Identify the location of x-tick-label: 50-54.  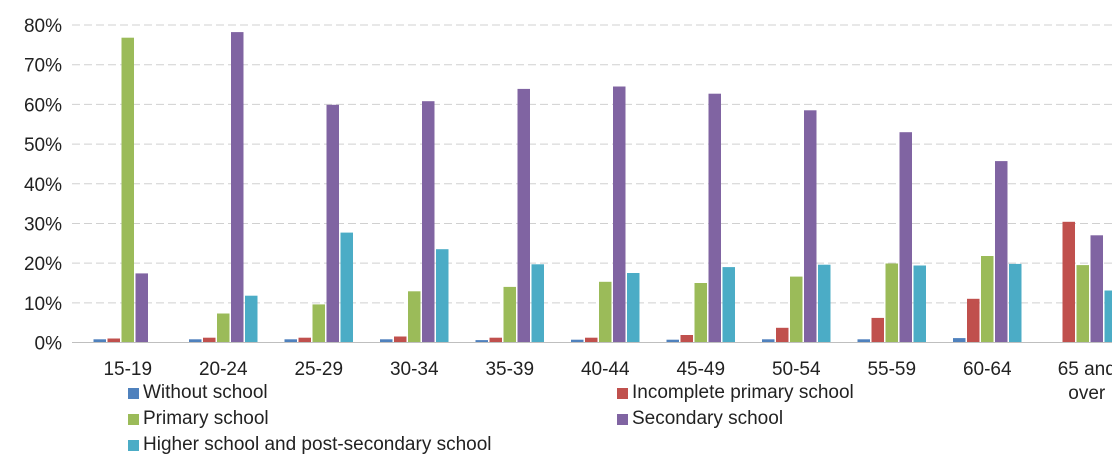
(796, 369).